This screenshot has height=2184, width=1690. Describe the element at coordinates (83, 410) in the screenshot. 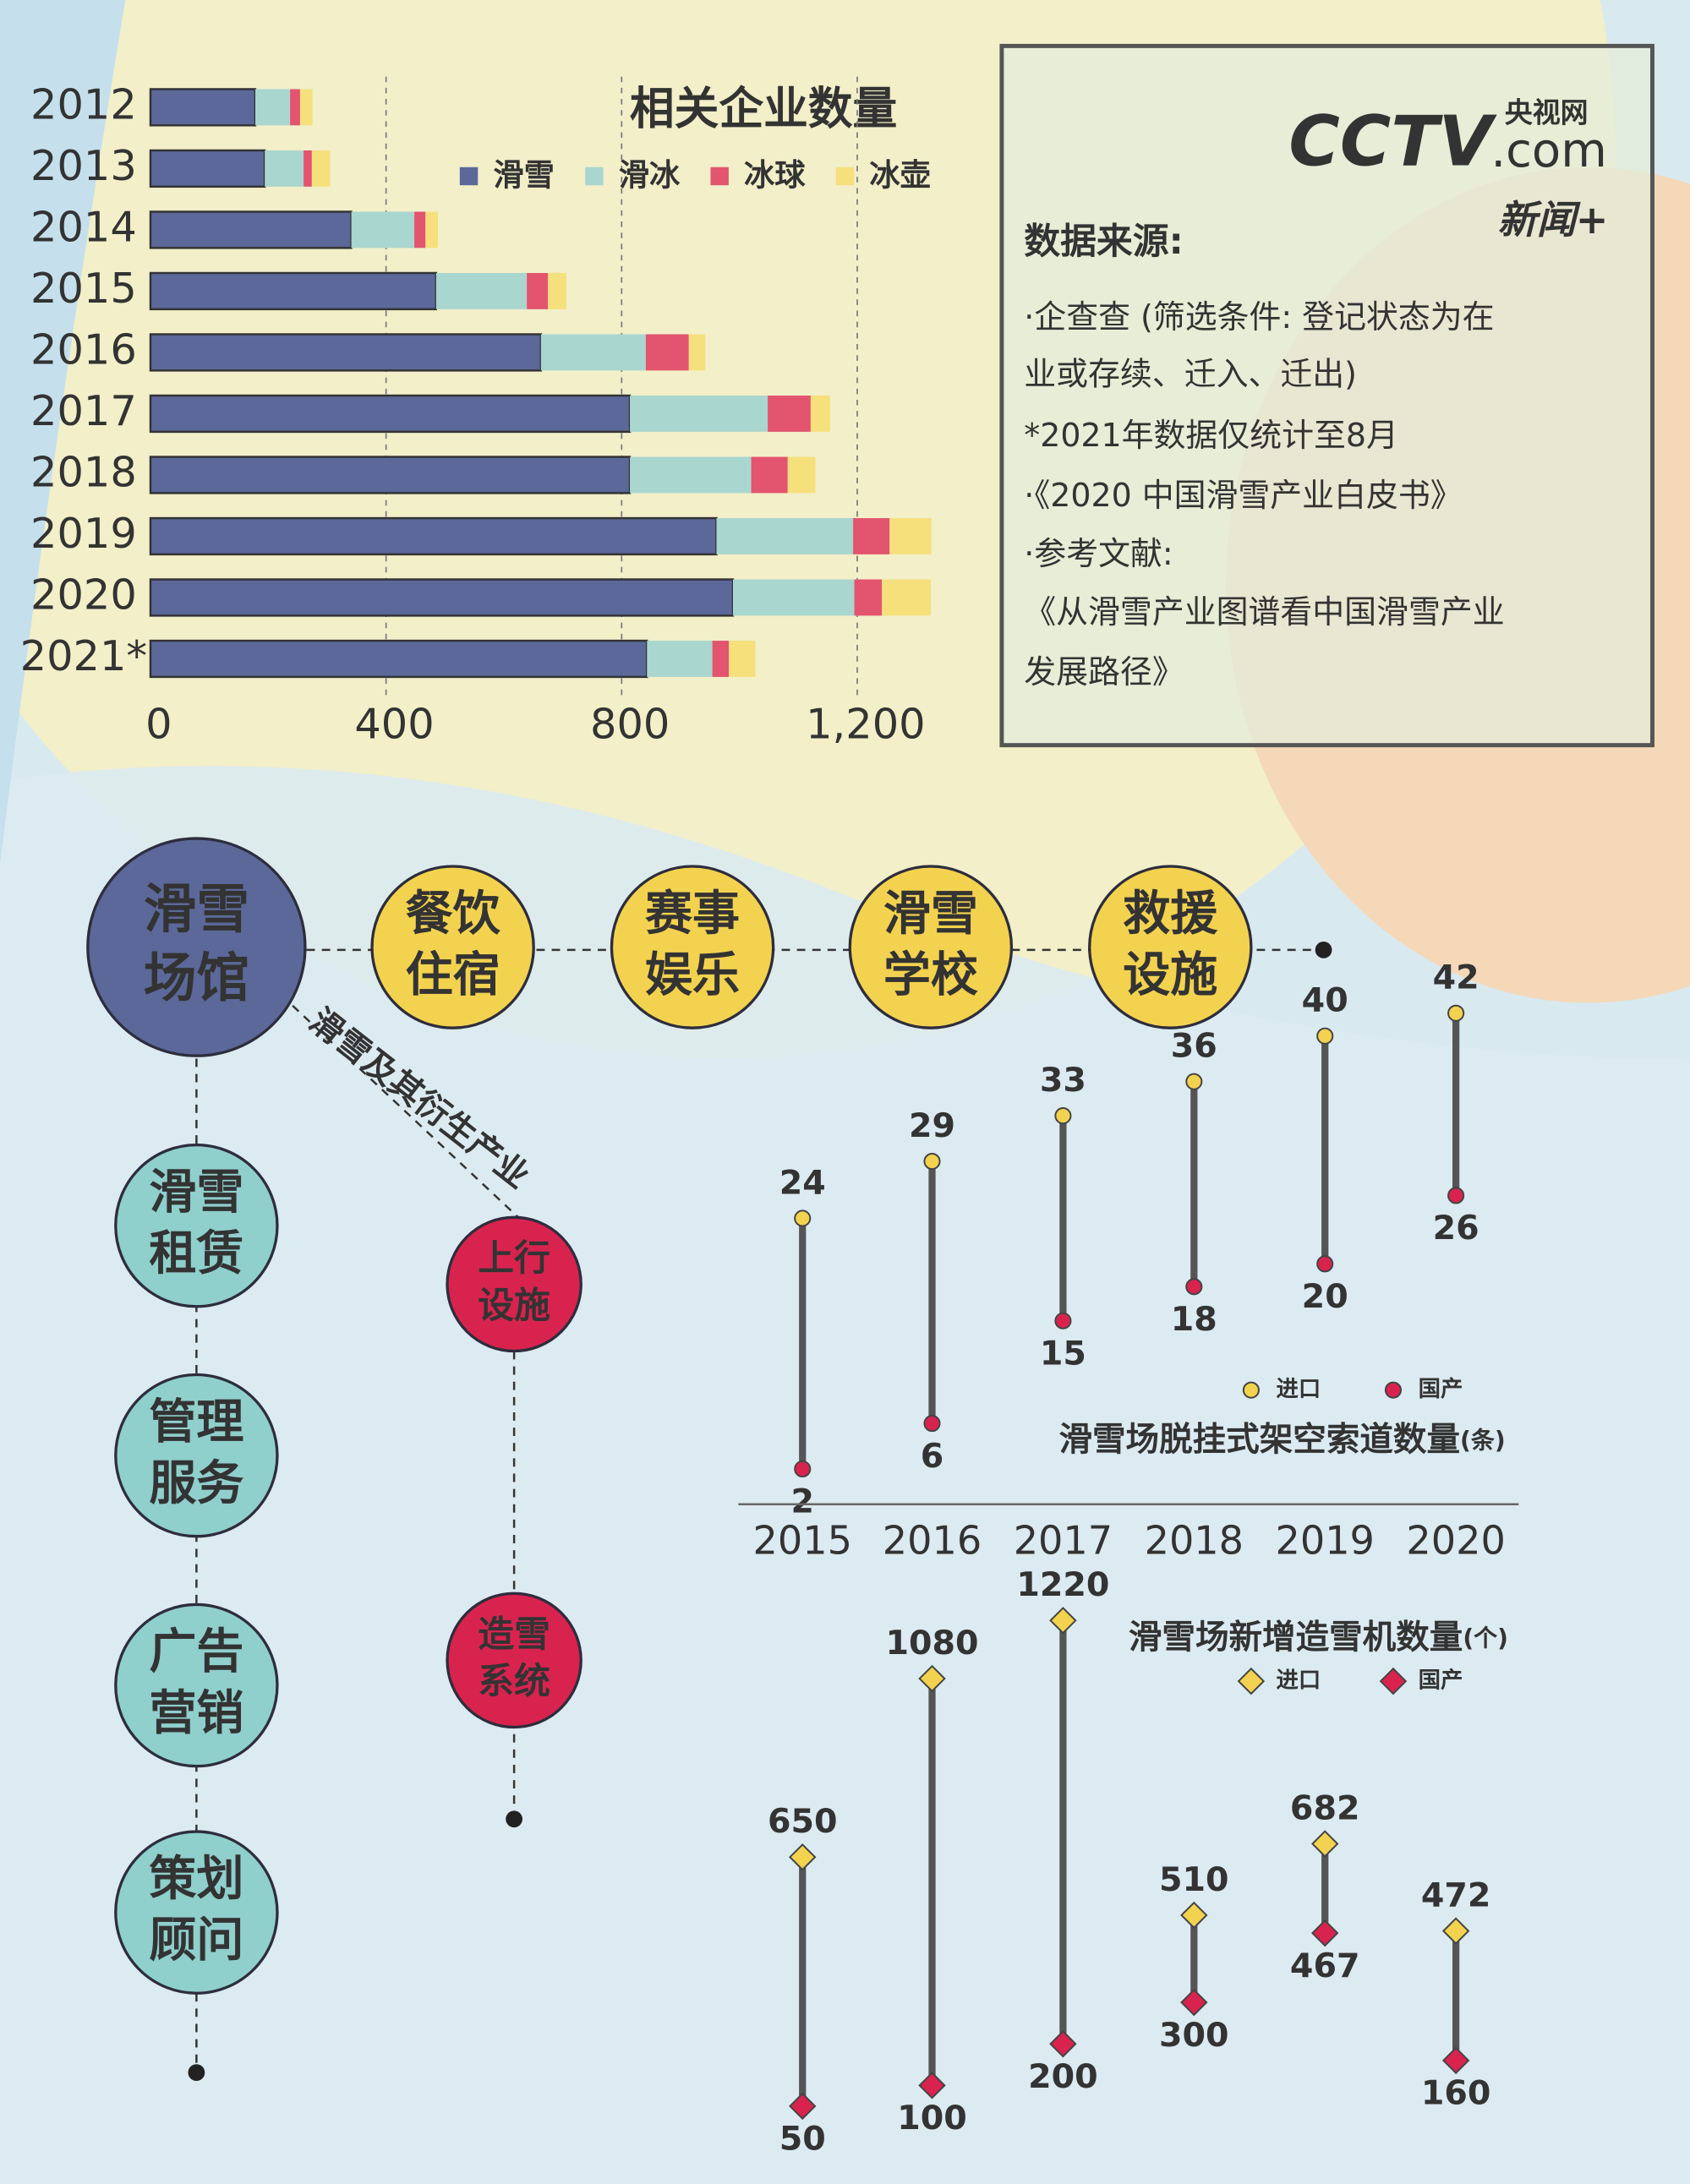

I see `y-tick-label: 2017` at that location.